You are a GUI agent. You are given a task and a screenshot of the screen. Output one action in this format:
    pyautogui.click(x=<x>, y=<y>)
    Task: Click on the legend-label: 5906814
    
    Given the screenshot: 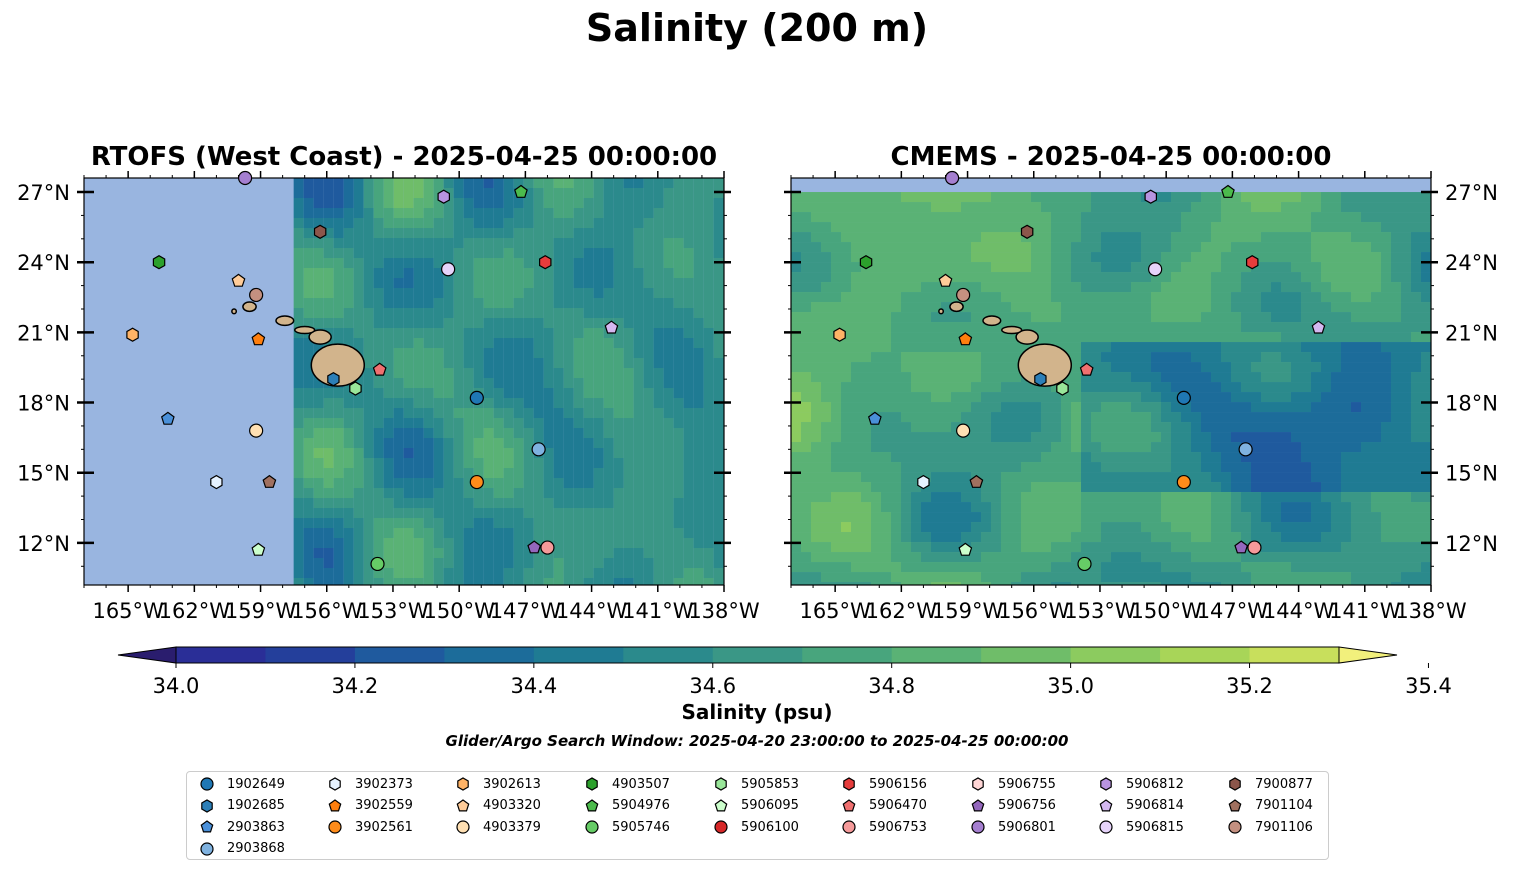 What is the action you would take?
    pyautogui.click(x=1155, y=805)
    